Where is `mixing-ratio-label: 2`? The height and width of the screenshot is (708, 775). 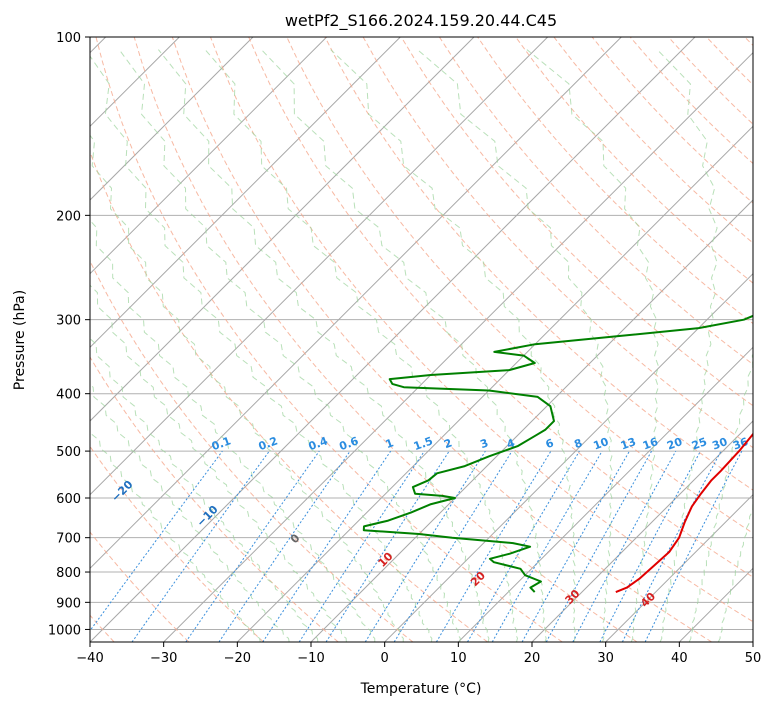
mixing-ratio-label: 2 is located at coordinates (448, 443).